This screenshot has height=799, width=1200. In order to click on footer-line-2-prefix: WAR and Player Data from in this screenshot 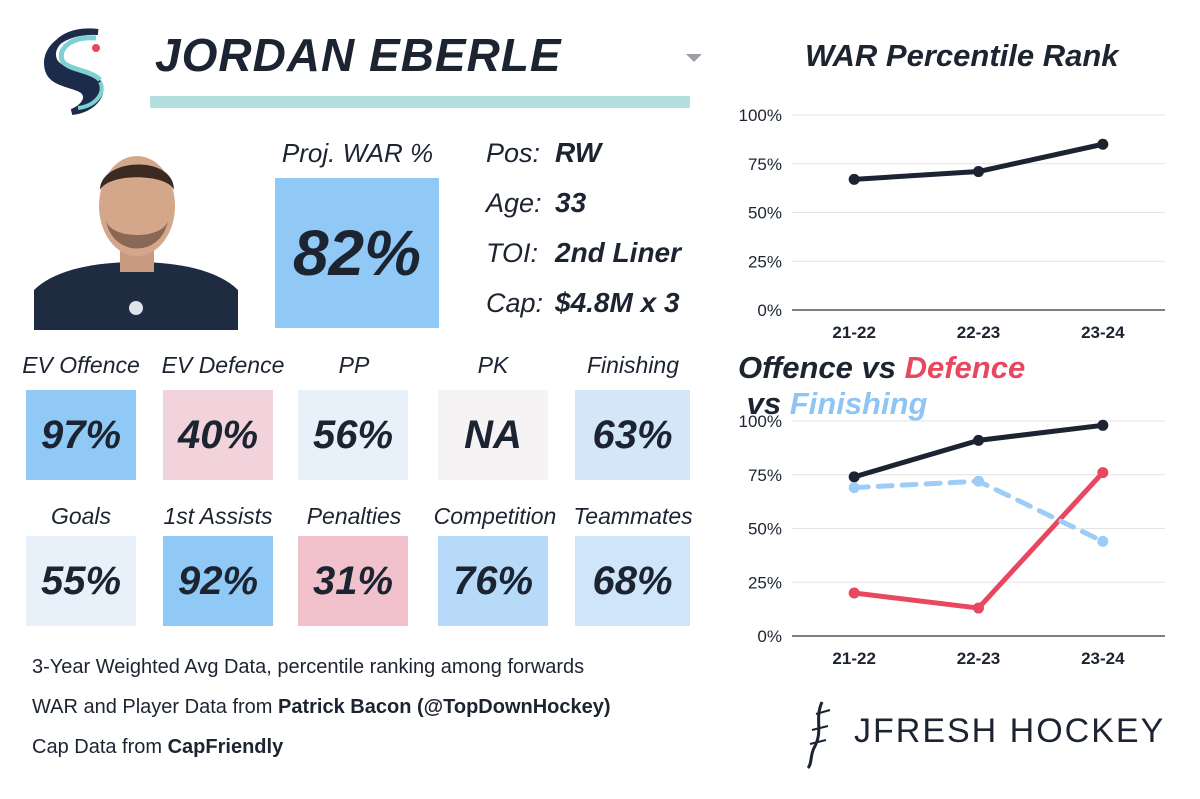, I will do `click(155, 707)`.